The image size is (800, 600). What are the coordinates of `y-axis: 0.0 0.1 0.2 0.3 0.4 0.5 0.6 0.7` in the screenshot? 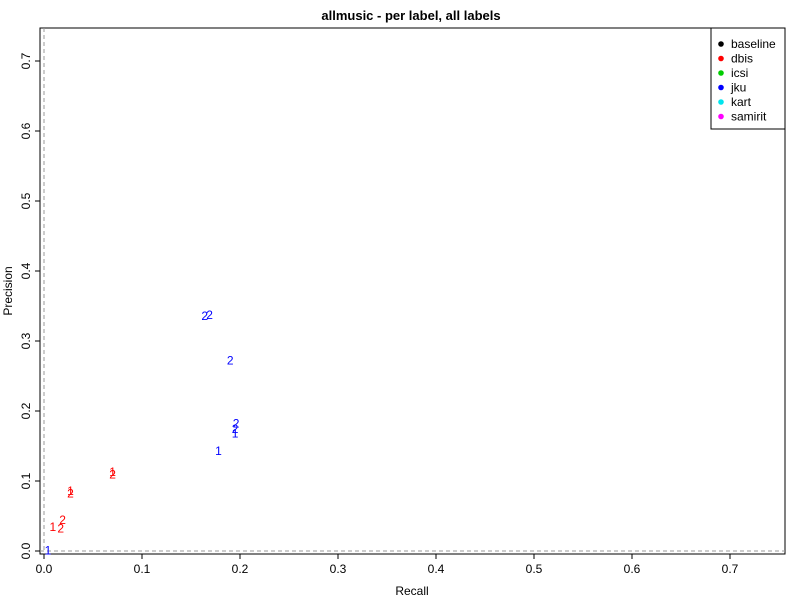 It's located at (29, 305).